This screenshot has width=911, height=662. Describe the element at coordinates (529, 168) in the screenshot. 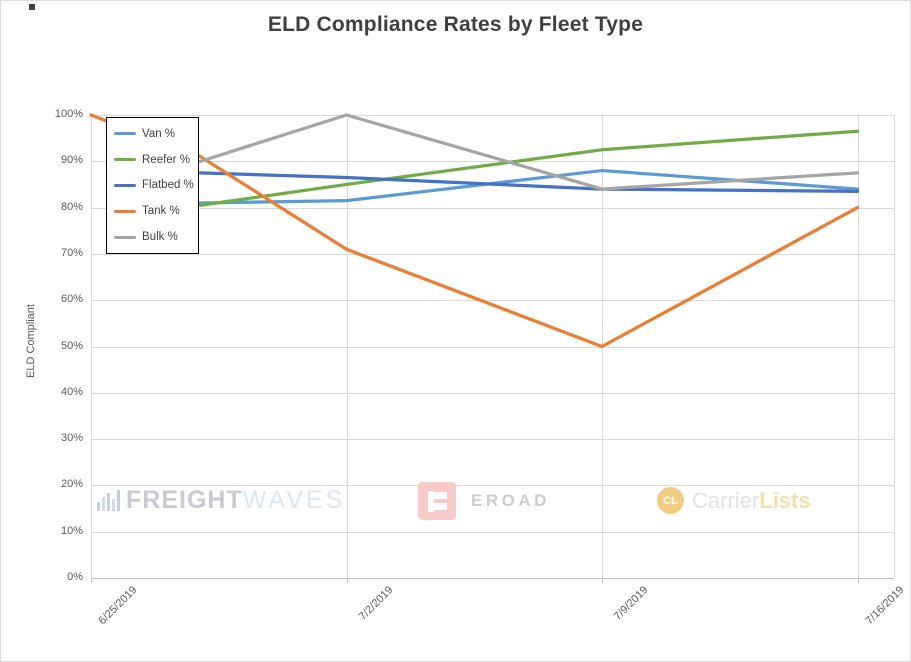

I see `series-line-reefer` at that location.